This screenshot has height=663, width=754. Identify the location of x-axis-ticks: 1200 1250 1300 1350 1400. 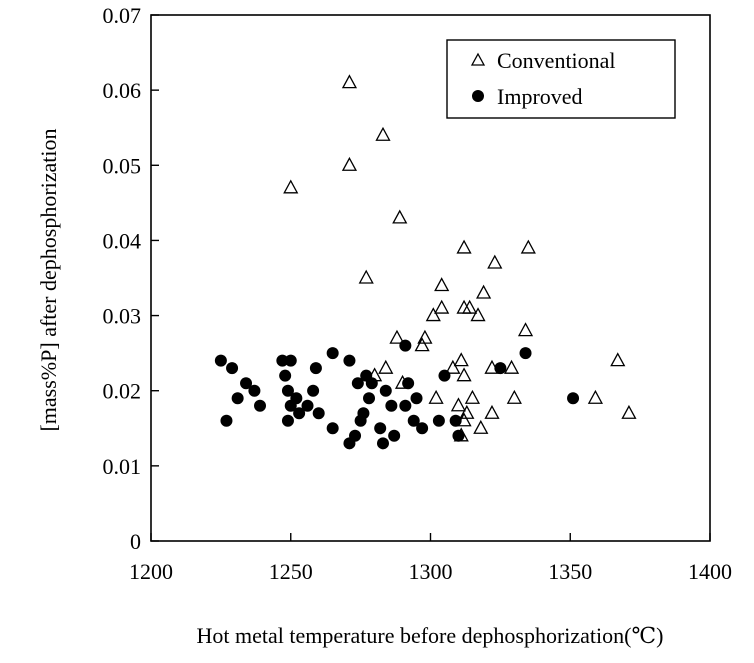
(430, 558).